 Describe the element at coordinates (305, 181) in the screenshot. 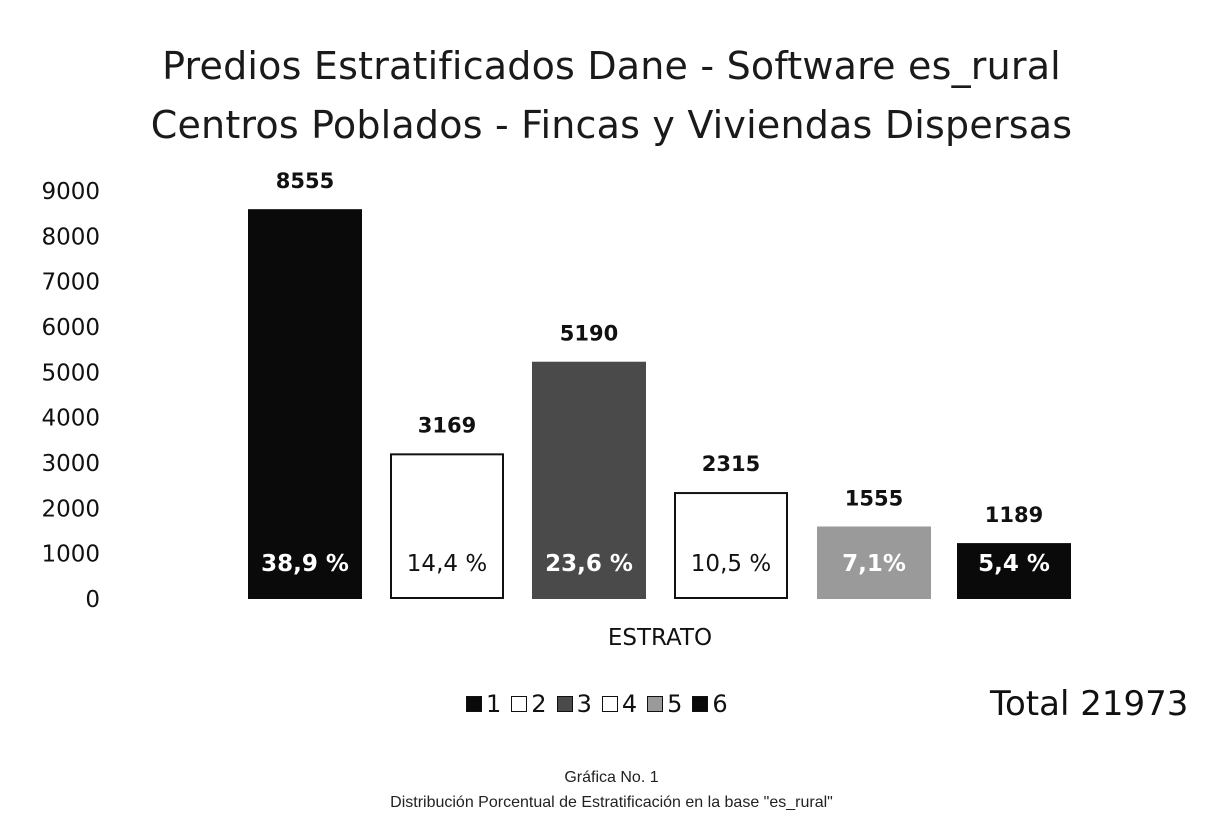

I see `bar-value-label: 8555` at that location.